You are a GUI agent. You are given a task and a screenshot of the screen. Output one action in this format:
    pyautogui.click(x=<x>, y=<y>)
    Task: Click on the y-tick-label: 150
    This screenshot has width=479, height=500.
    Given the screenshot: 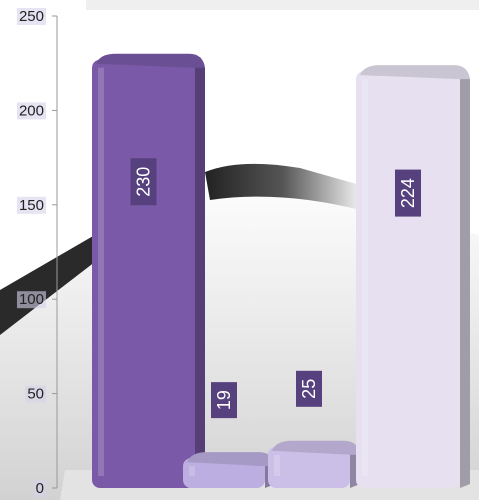 What is the action you would take?
    pyautogui.click(x=31, y=205)
    